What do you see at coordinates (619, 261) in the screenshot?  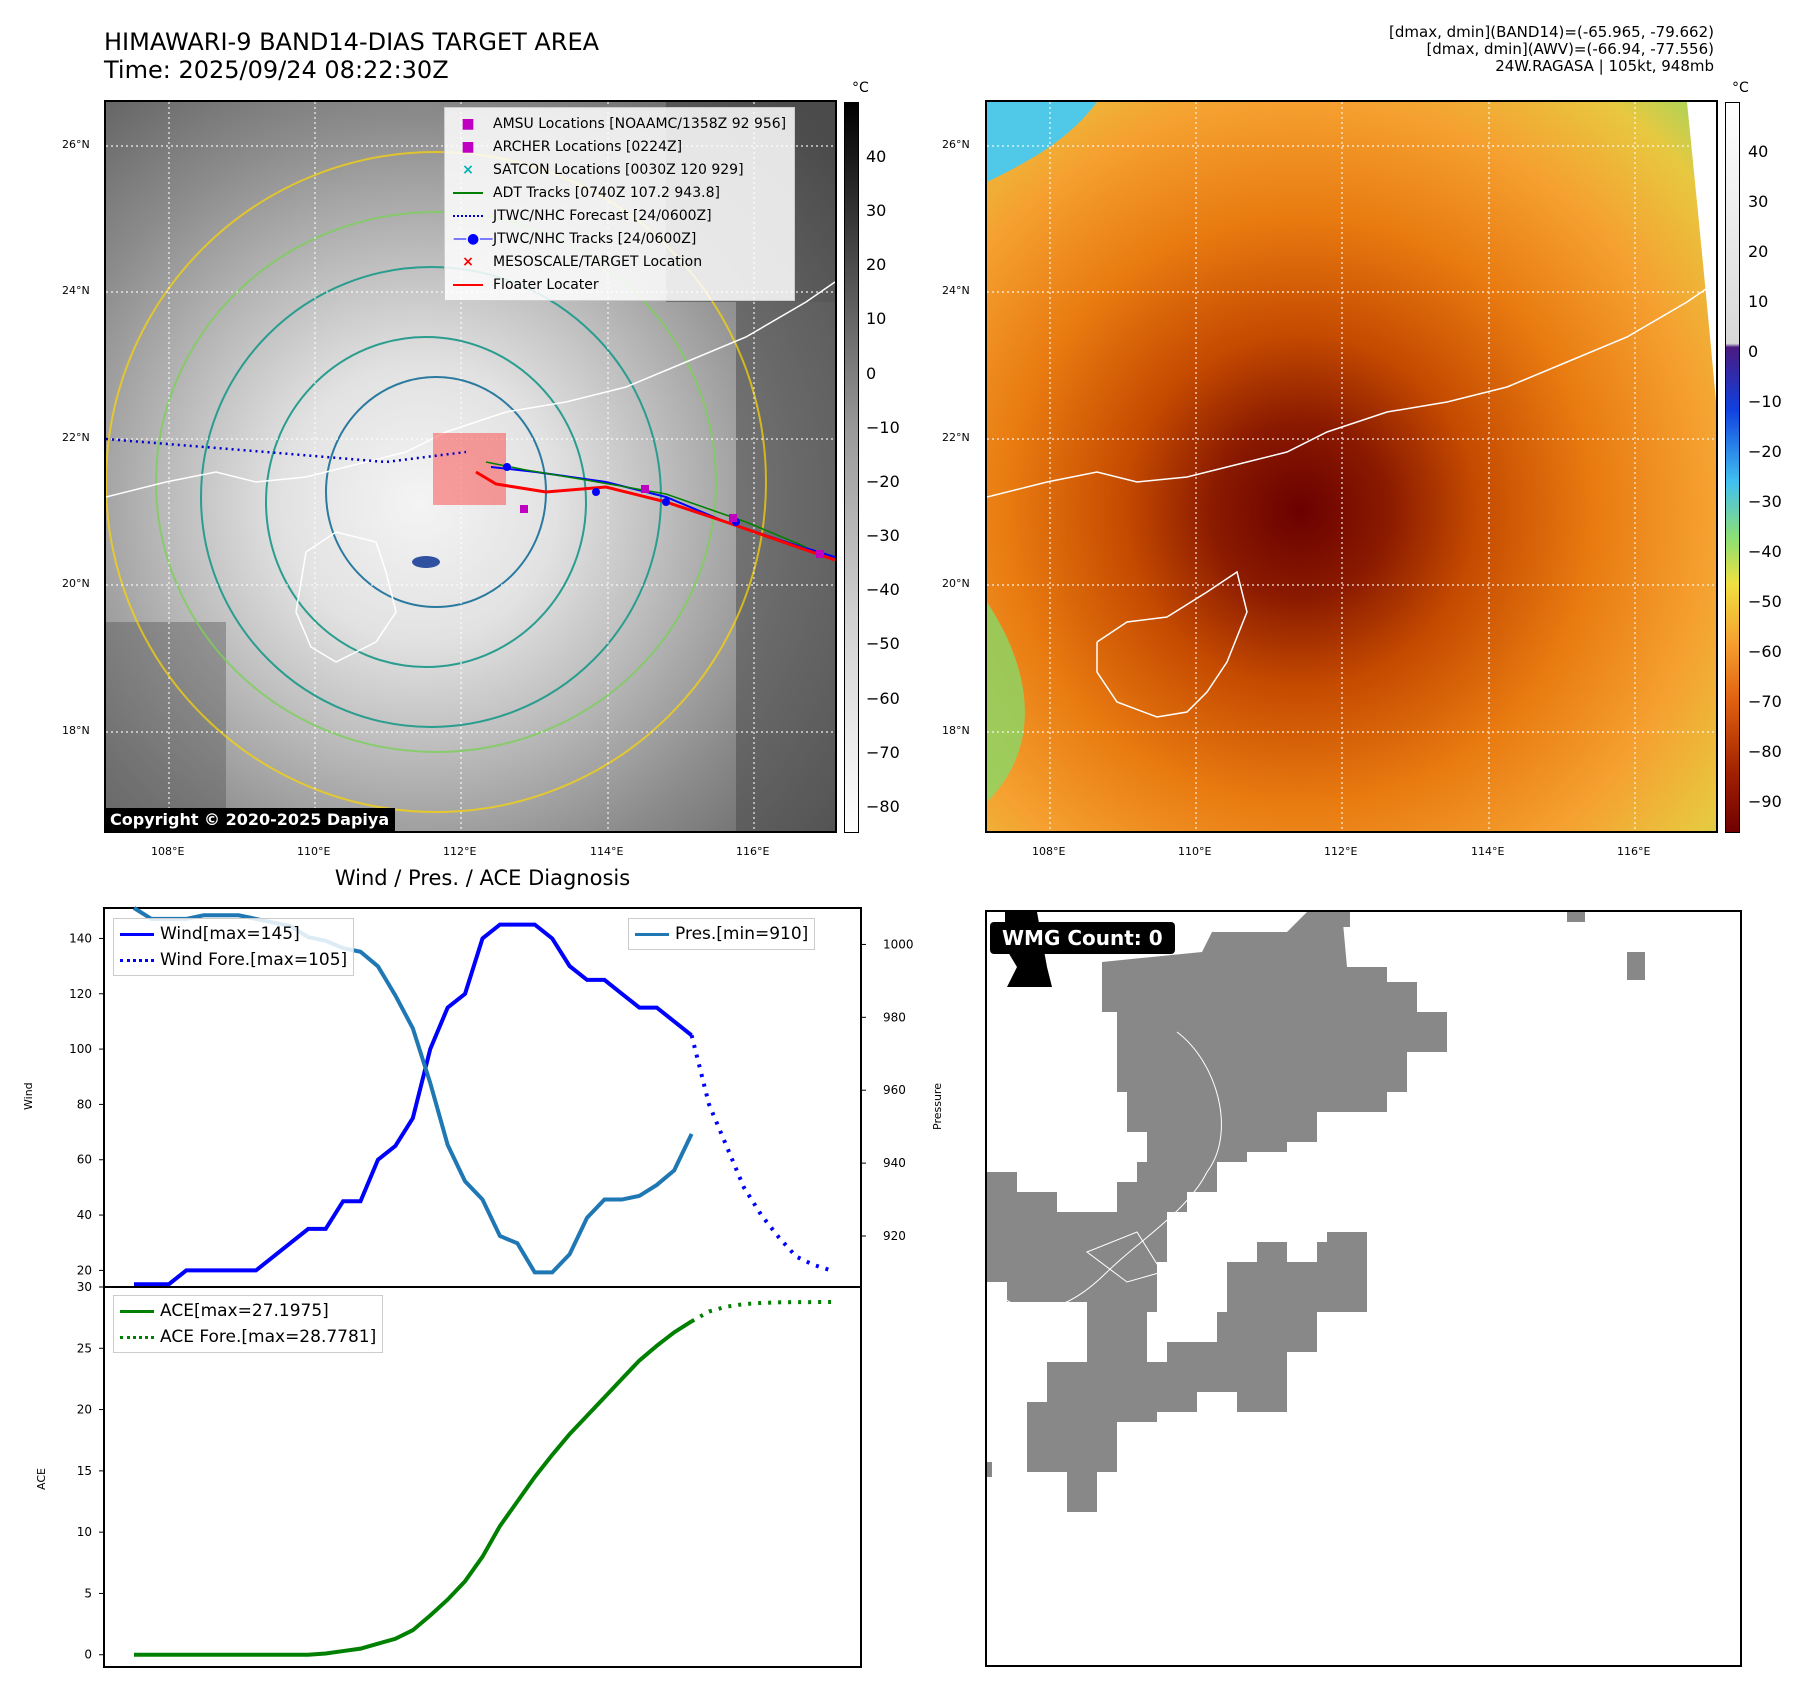 I see `legend-item-target: × MESOSCALE/TARGET Location` at bounding box center [619, 261].